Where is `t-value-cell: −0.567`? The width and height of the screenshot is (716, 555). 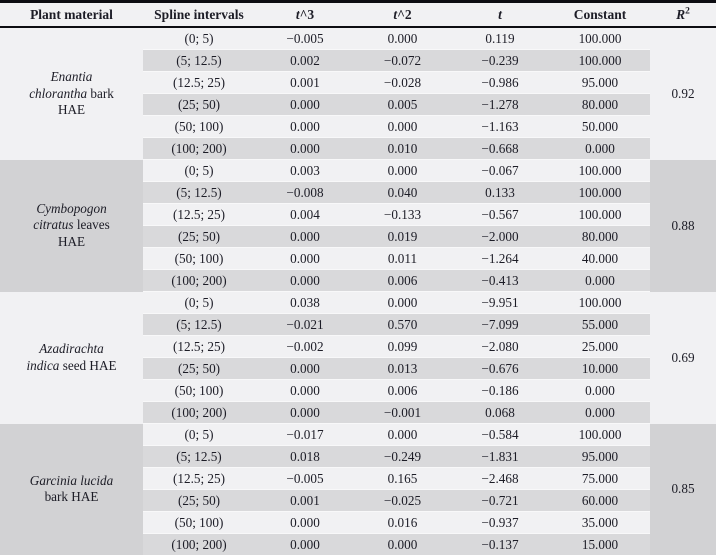 t-value-cell: −0.567 is located at coordinates (500, 215).